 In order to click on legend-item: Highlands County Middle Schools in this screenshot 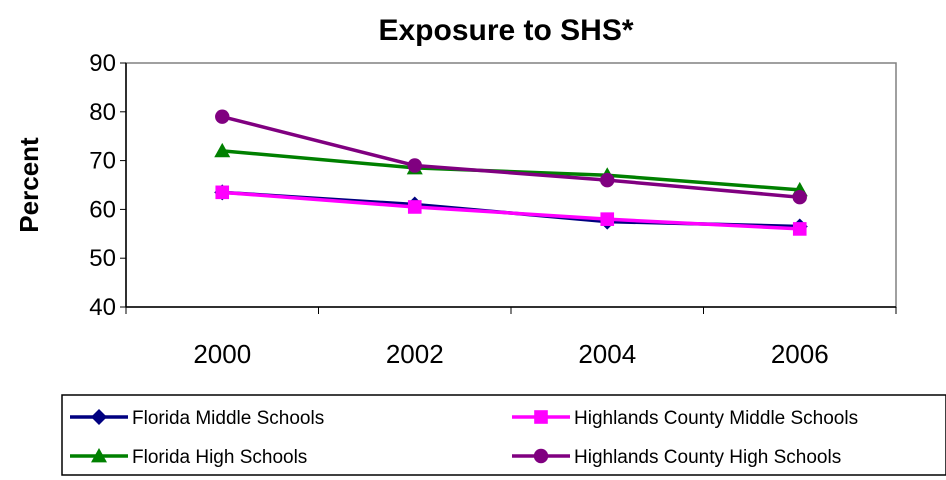, I will do `click(685, 418)`.